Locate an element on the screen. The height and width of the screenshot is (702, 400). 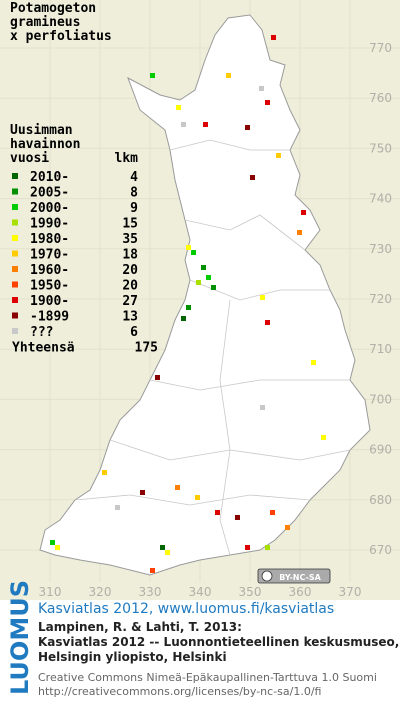
y-axis-label: 760 is located at coordinates (380, 98).